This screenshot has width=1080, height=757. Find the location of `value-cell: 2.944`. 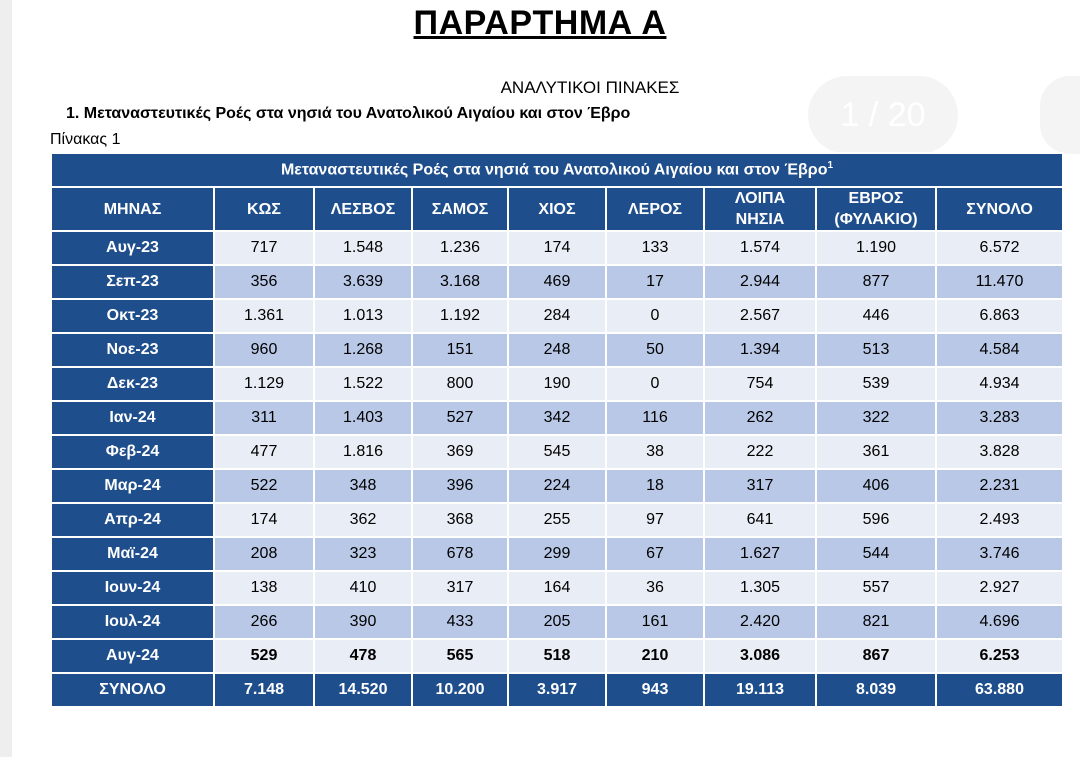

value-cell: 2.944 is located at coordinates (760, 282).